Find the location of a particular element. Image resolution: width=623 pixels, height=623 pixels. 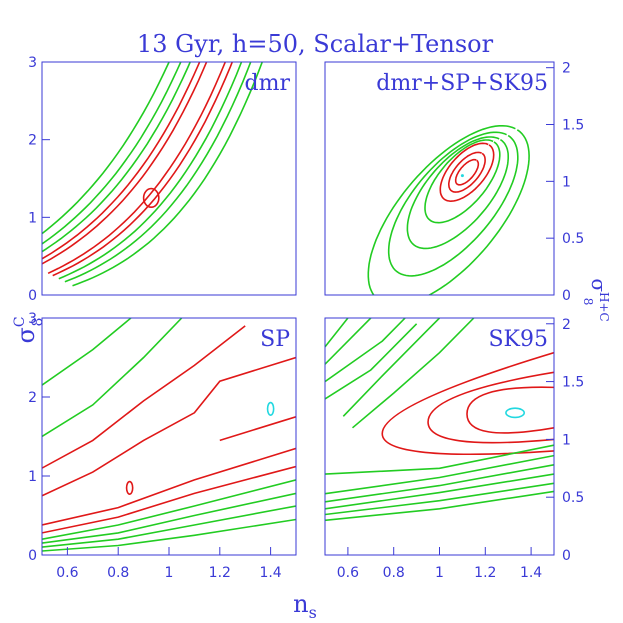

x-tick-label: 1.4 is located at coordinates (531, 573).